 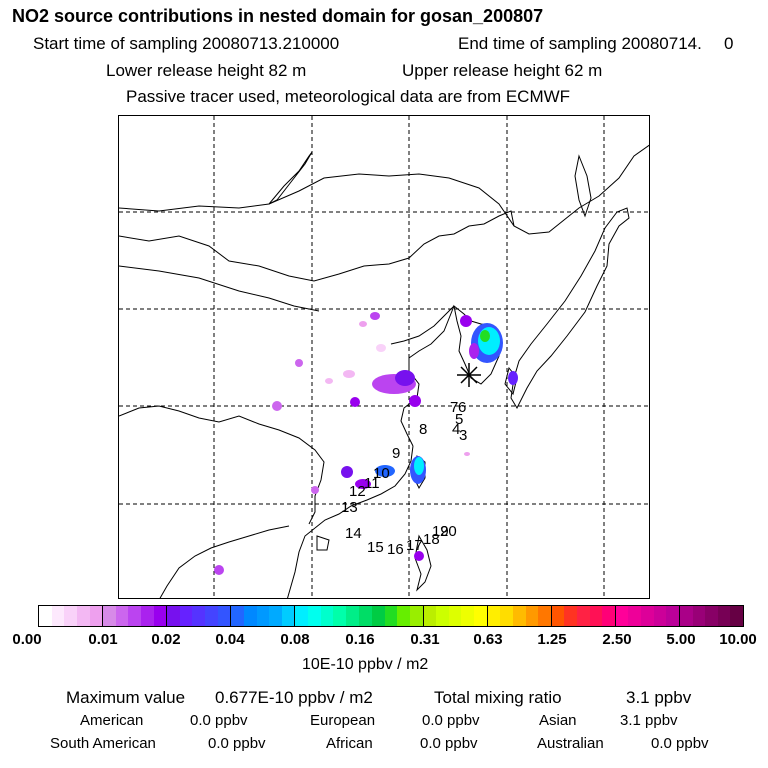 What do you see at coordinates (290, 178) in the screenshot?
I see `baikal-lake` at bounding box center [290, 178].